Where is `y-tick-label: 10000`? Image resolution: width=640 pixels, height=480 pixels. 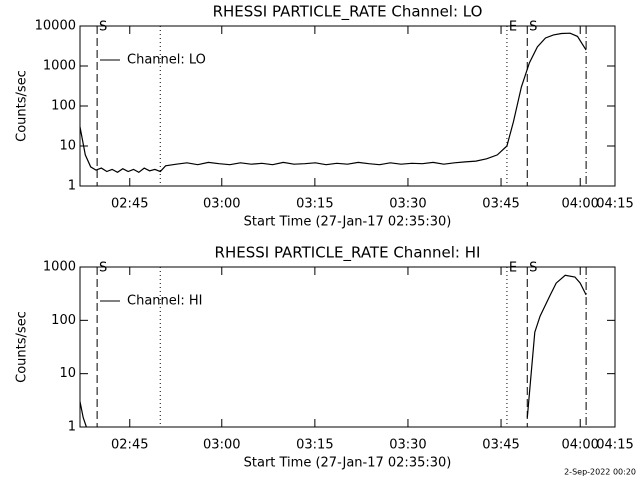
y-tick-label: 10000 is located at coordinates (55, 26).